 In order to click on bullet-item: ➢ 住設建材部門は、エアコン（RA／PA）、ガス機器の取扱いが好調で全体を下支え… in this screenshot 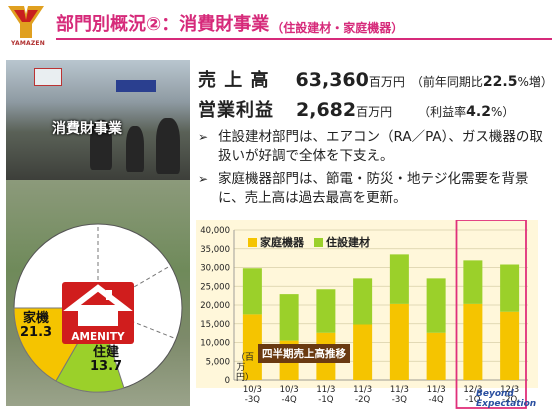, I will do `click(374, 147)`.